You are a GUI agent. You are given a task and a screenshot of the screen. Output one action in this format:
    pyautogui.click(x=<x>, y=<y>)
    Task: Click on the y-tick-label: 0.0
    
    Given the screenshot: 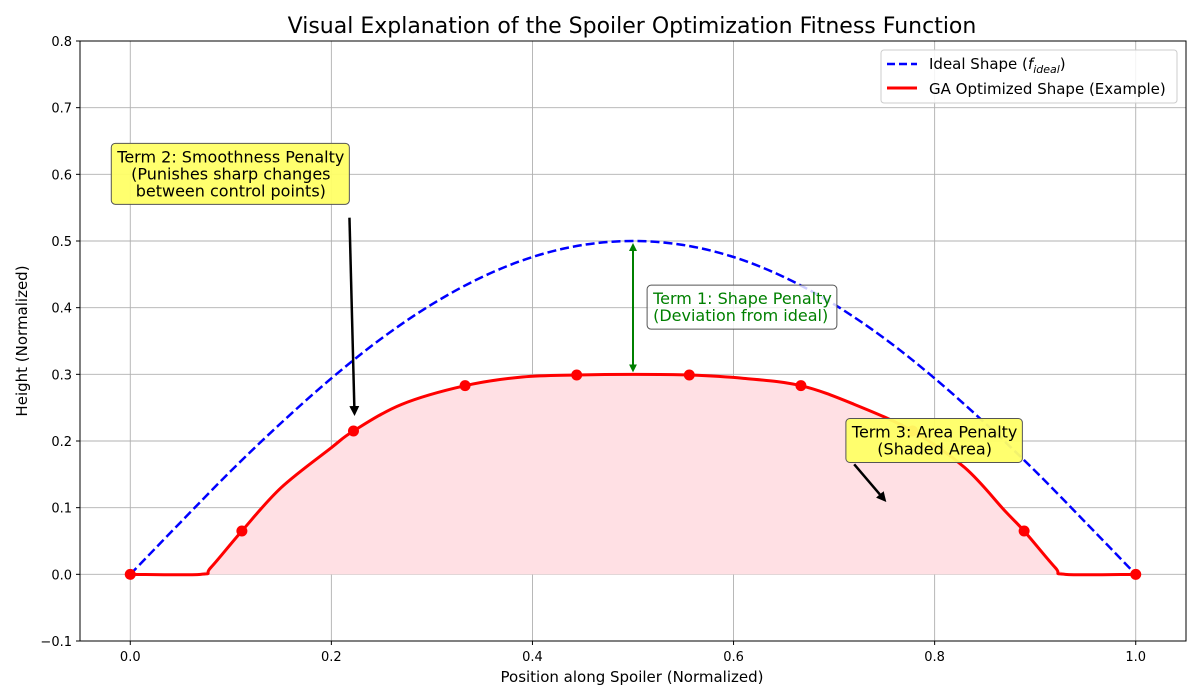 What is the action you would take?
    pyautogui.click(x=61, y=575)
    